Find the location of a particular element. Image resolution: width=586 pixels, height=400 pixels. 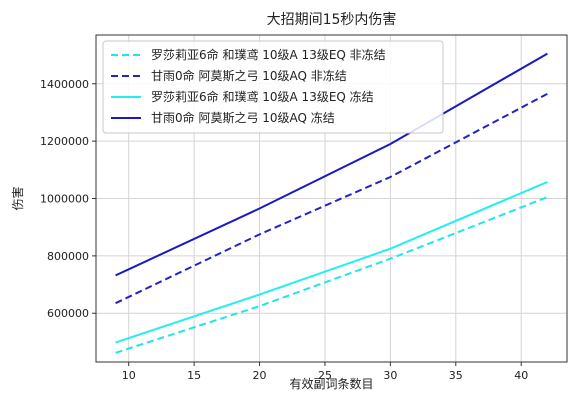

y-tick-label: 1400000 is located at coordinates (64, 84).